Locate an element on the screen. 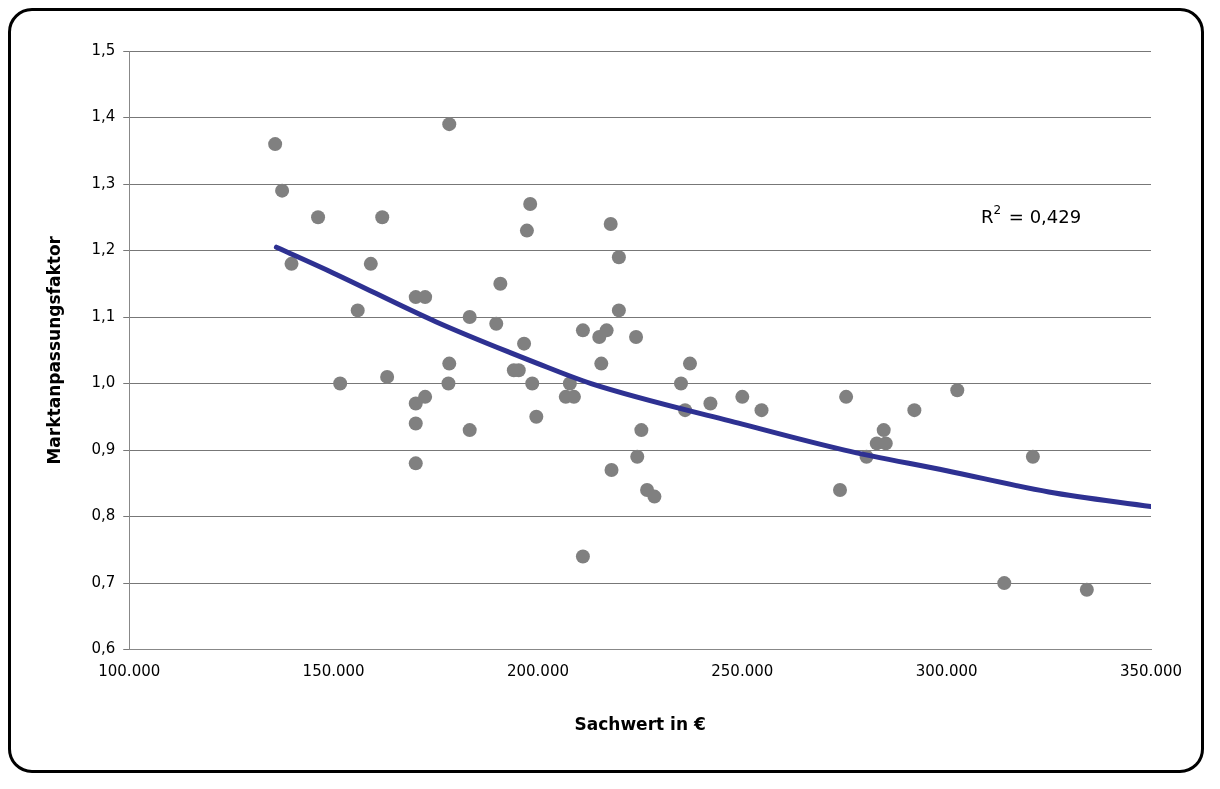 The height and width of the screenshot is (789, 1220). x-axis-title: Sachwert in € is located at coordinates (640, 724).